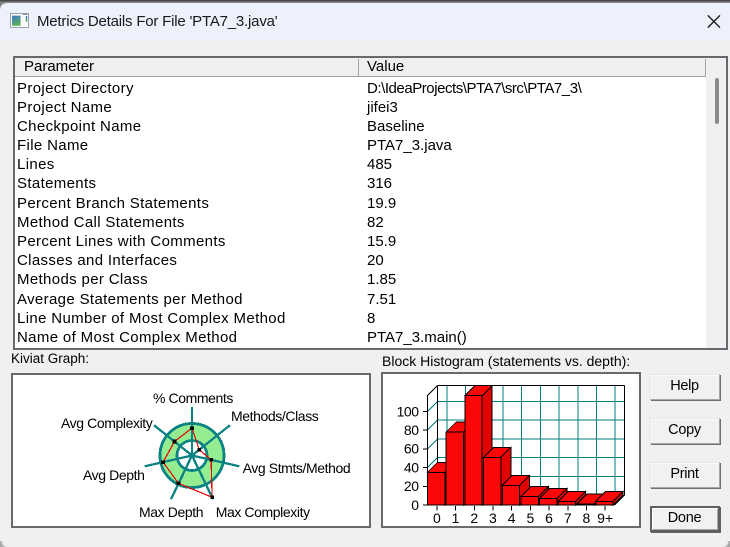  What do you see at coordinates (530, 518) in the screenshot?
I see `svg-text: 5` at bounding box center [530, 518].